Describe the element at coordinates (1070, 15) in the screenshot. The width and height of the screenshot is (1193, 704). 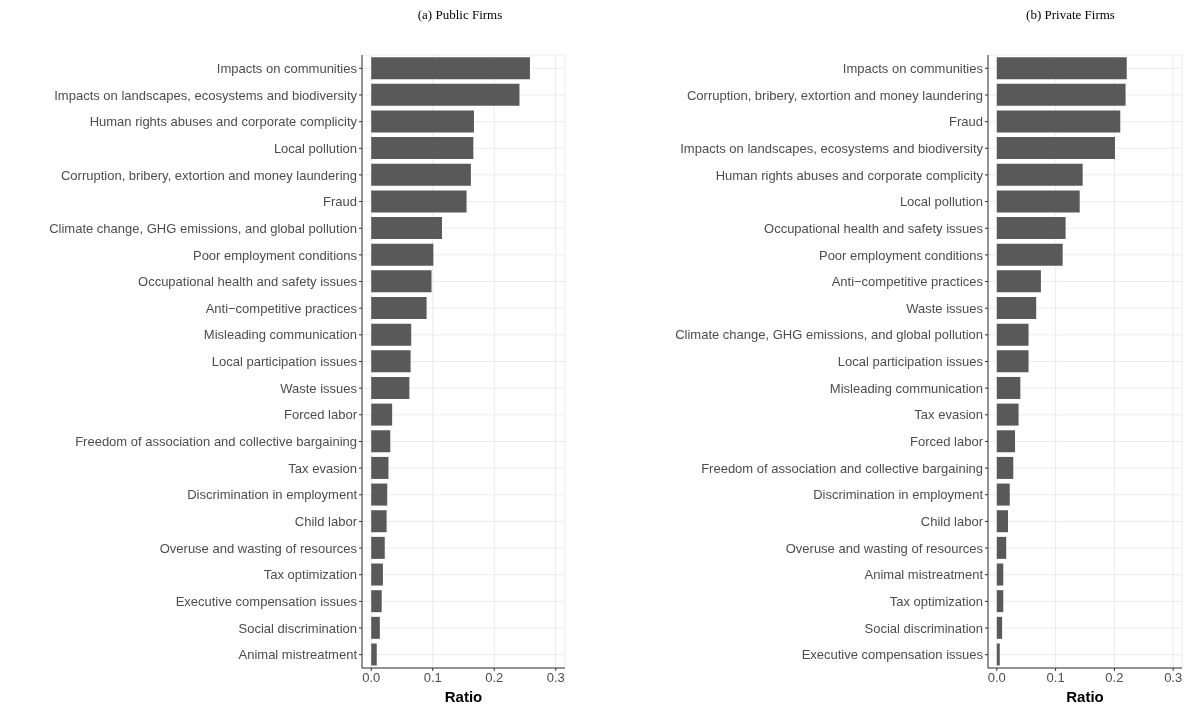
I see `chart-title: (b) Private Firms` at that location.